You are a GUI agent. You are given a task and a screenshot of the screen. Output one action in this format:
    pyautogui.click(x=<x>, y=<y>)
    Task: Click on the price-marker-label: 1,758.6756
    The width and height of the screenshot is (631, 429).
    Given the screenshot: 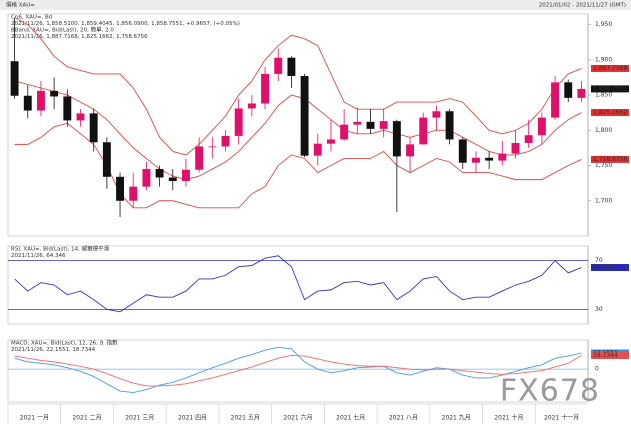 What is the action you would take?
    pyautogui.click(x=610, y=159)
    